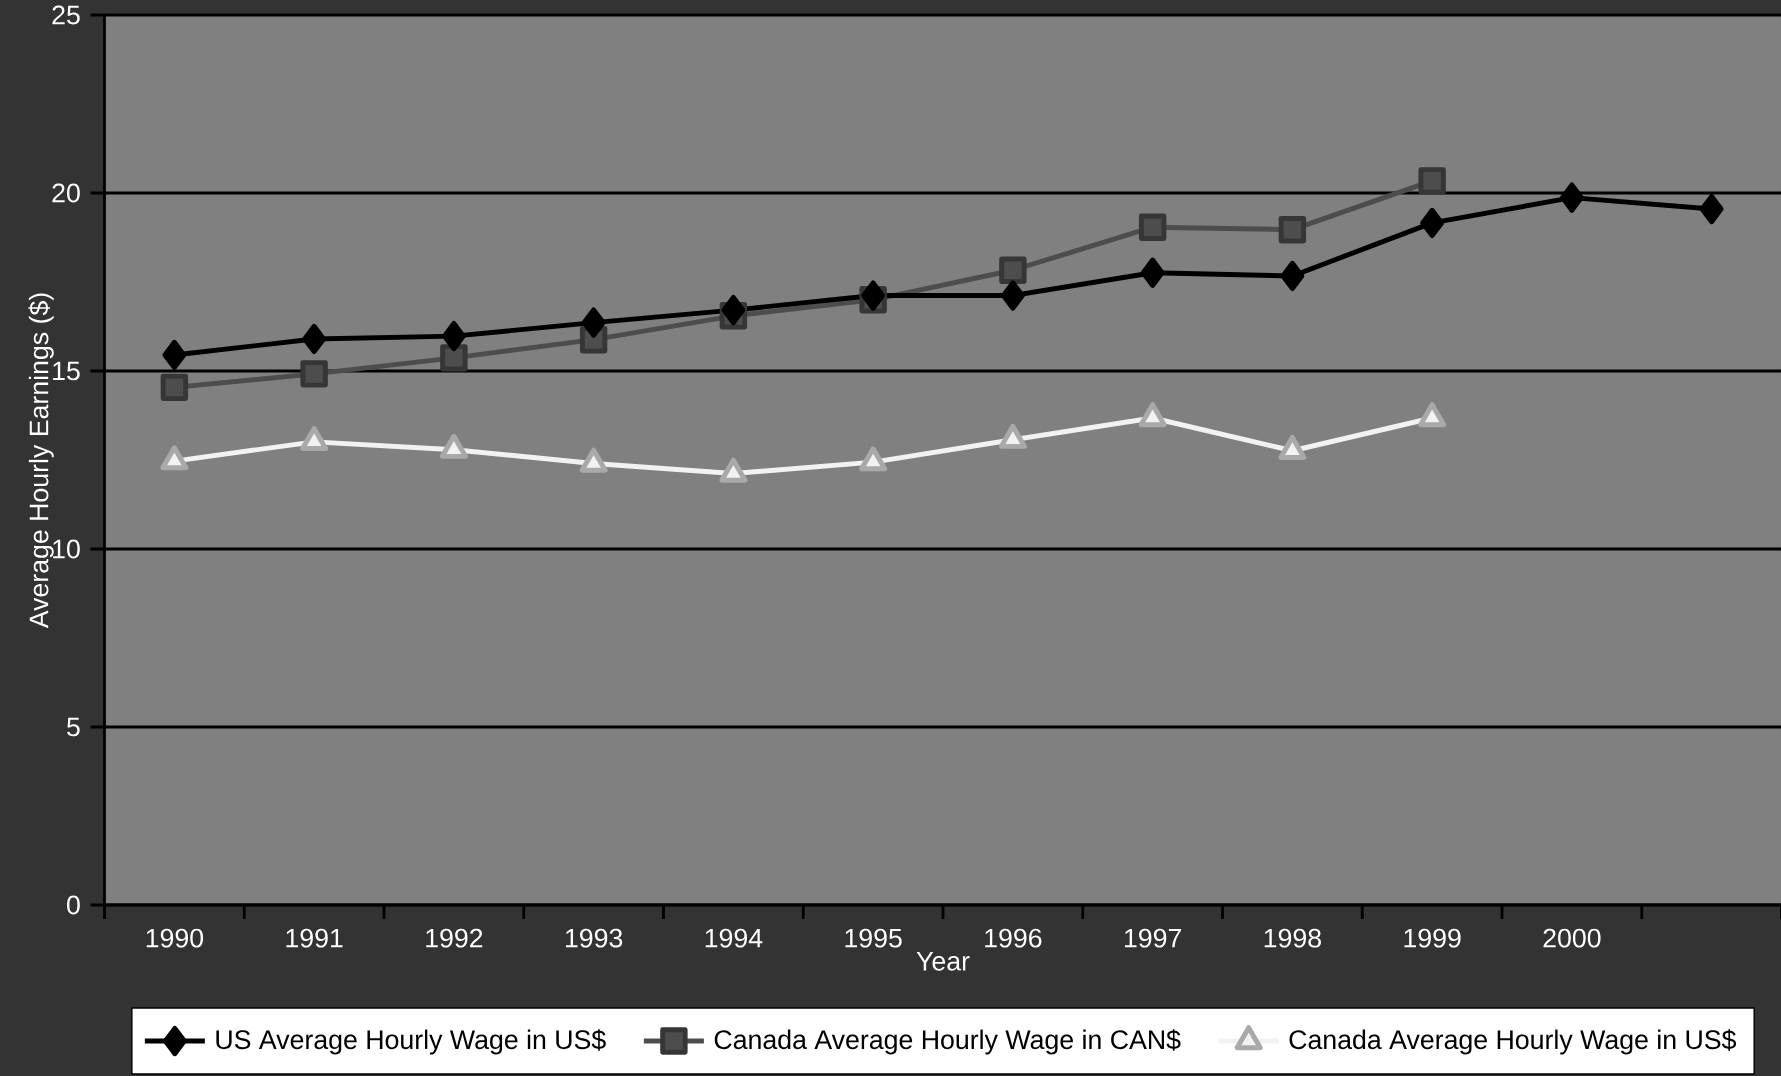  I want to click on x-tick-label: 2000, so click(1572, 938).